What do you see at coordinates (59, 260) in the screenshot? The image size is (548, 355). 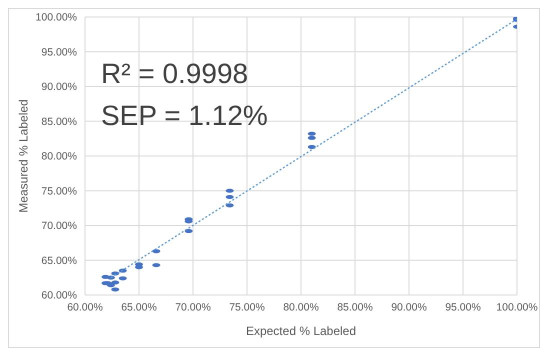 I see `y-tick-label: 65.00%` at bounding box center [59, 260].